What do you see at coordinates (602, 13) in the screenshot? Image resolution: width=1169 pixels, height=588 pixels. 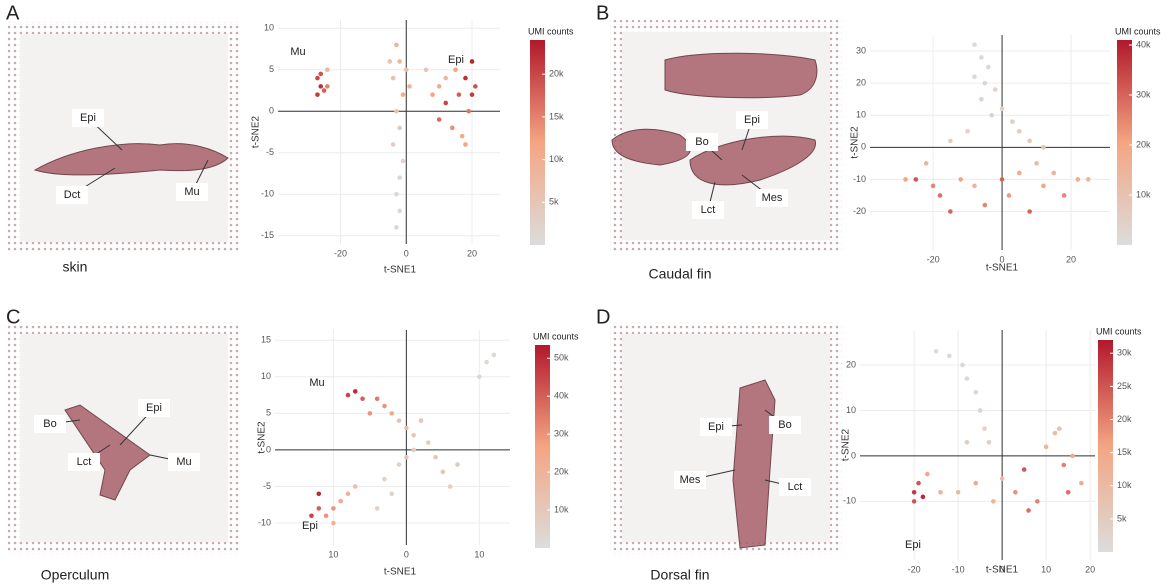 I see `panel-letter: B` at bounding box center [602, 13].